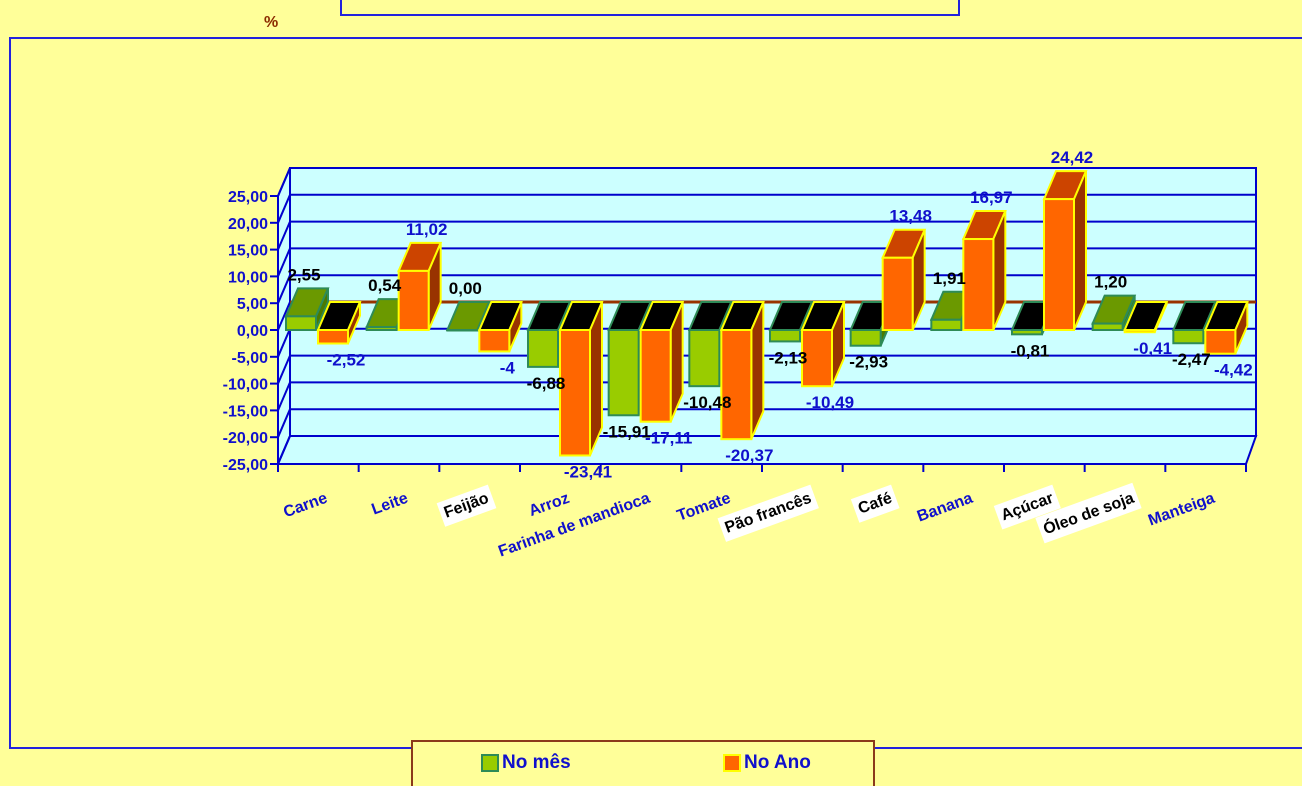 This screenshot has width=1302, height=786. I want to click on category-label-banana: Banana, so click(945, 508).